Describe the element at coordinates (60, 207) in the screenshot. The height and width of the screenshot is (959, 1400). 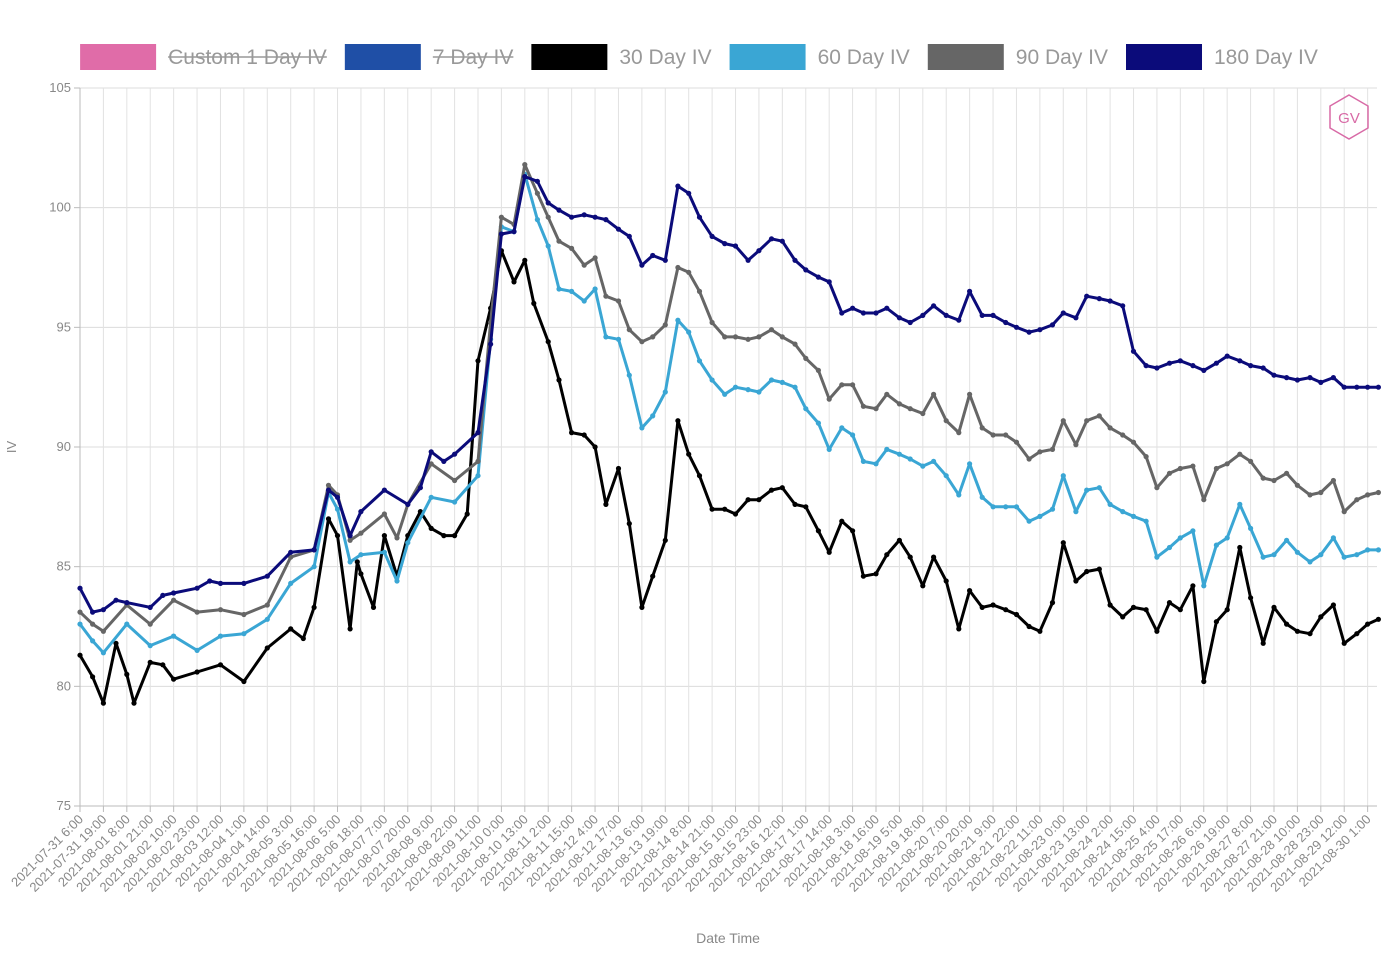
I see `y-tick-label: 100` at that location.